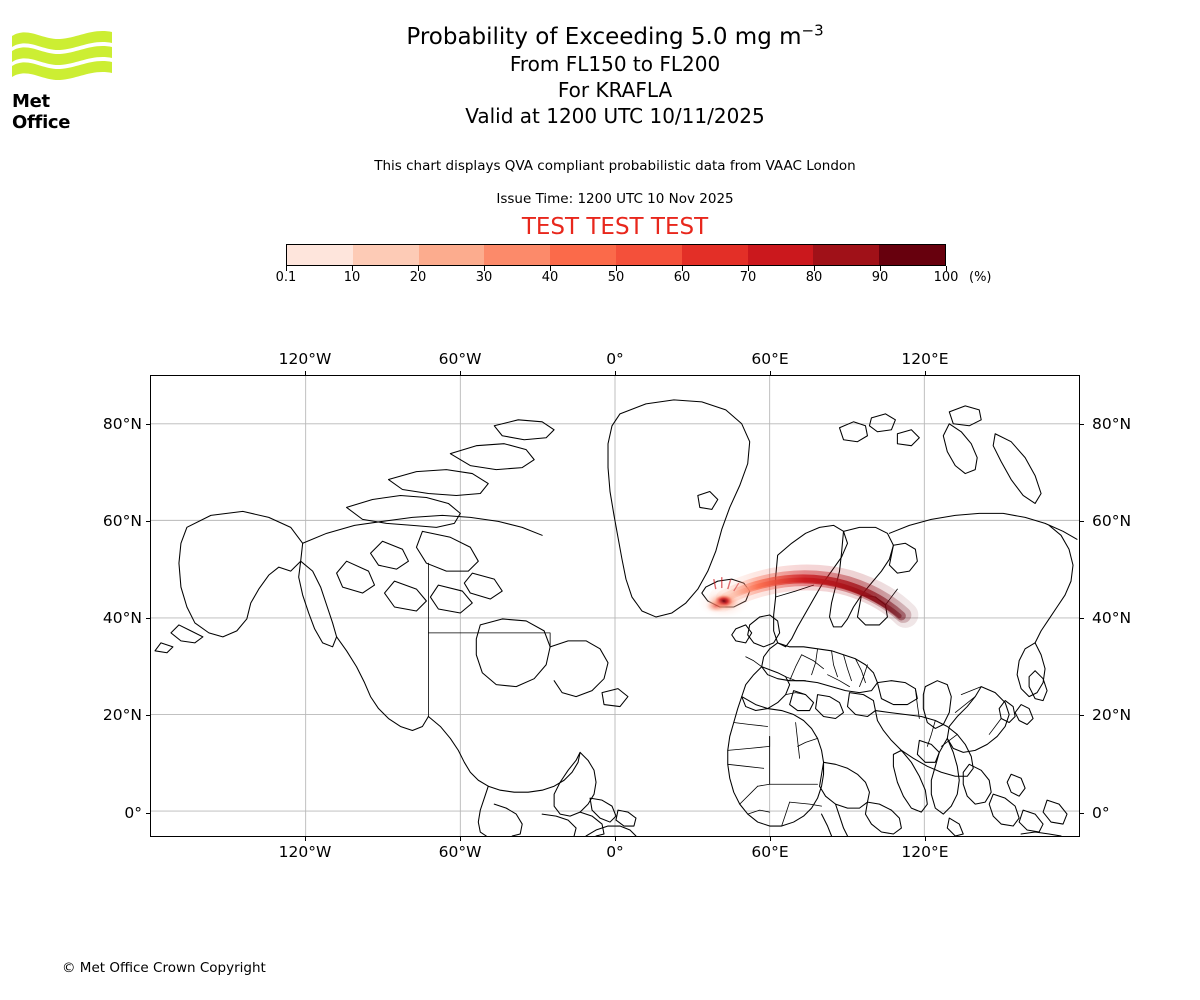  Describe the element at coordinates (460, 359) in the screenshot. I see `map-lon-label-top: 60°W` at that location.